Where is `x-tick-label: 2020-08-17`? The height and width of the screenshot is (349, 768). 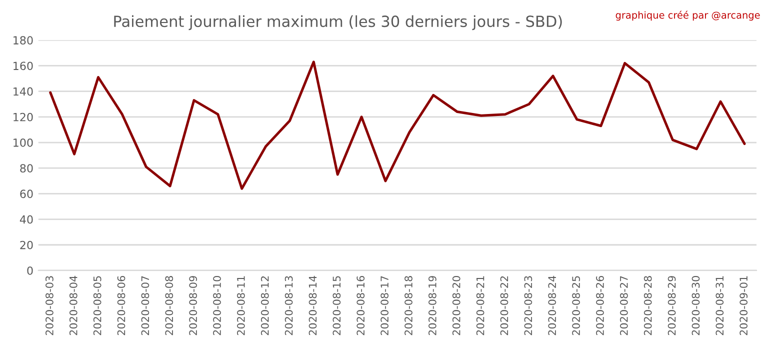
x-tick-label: 2020-08-17 is located at coordinates (384, 306).